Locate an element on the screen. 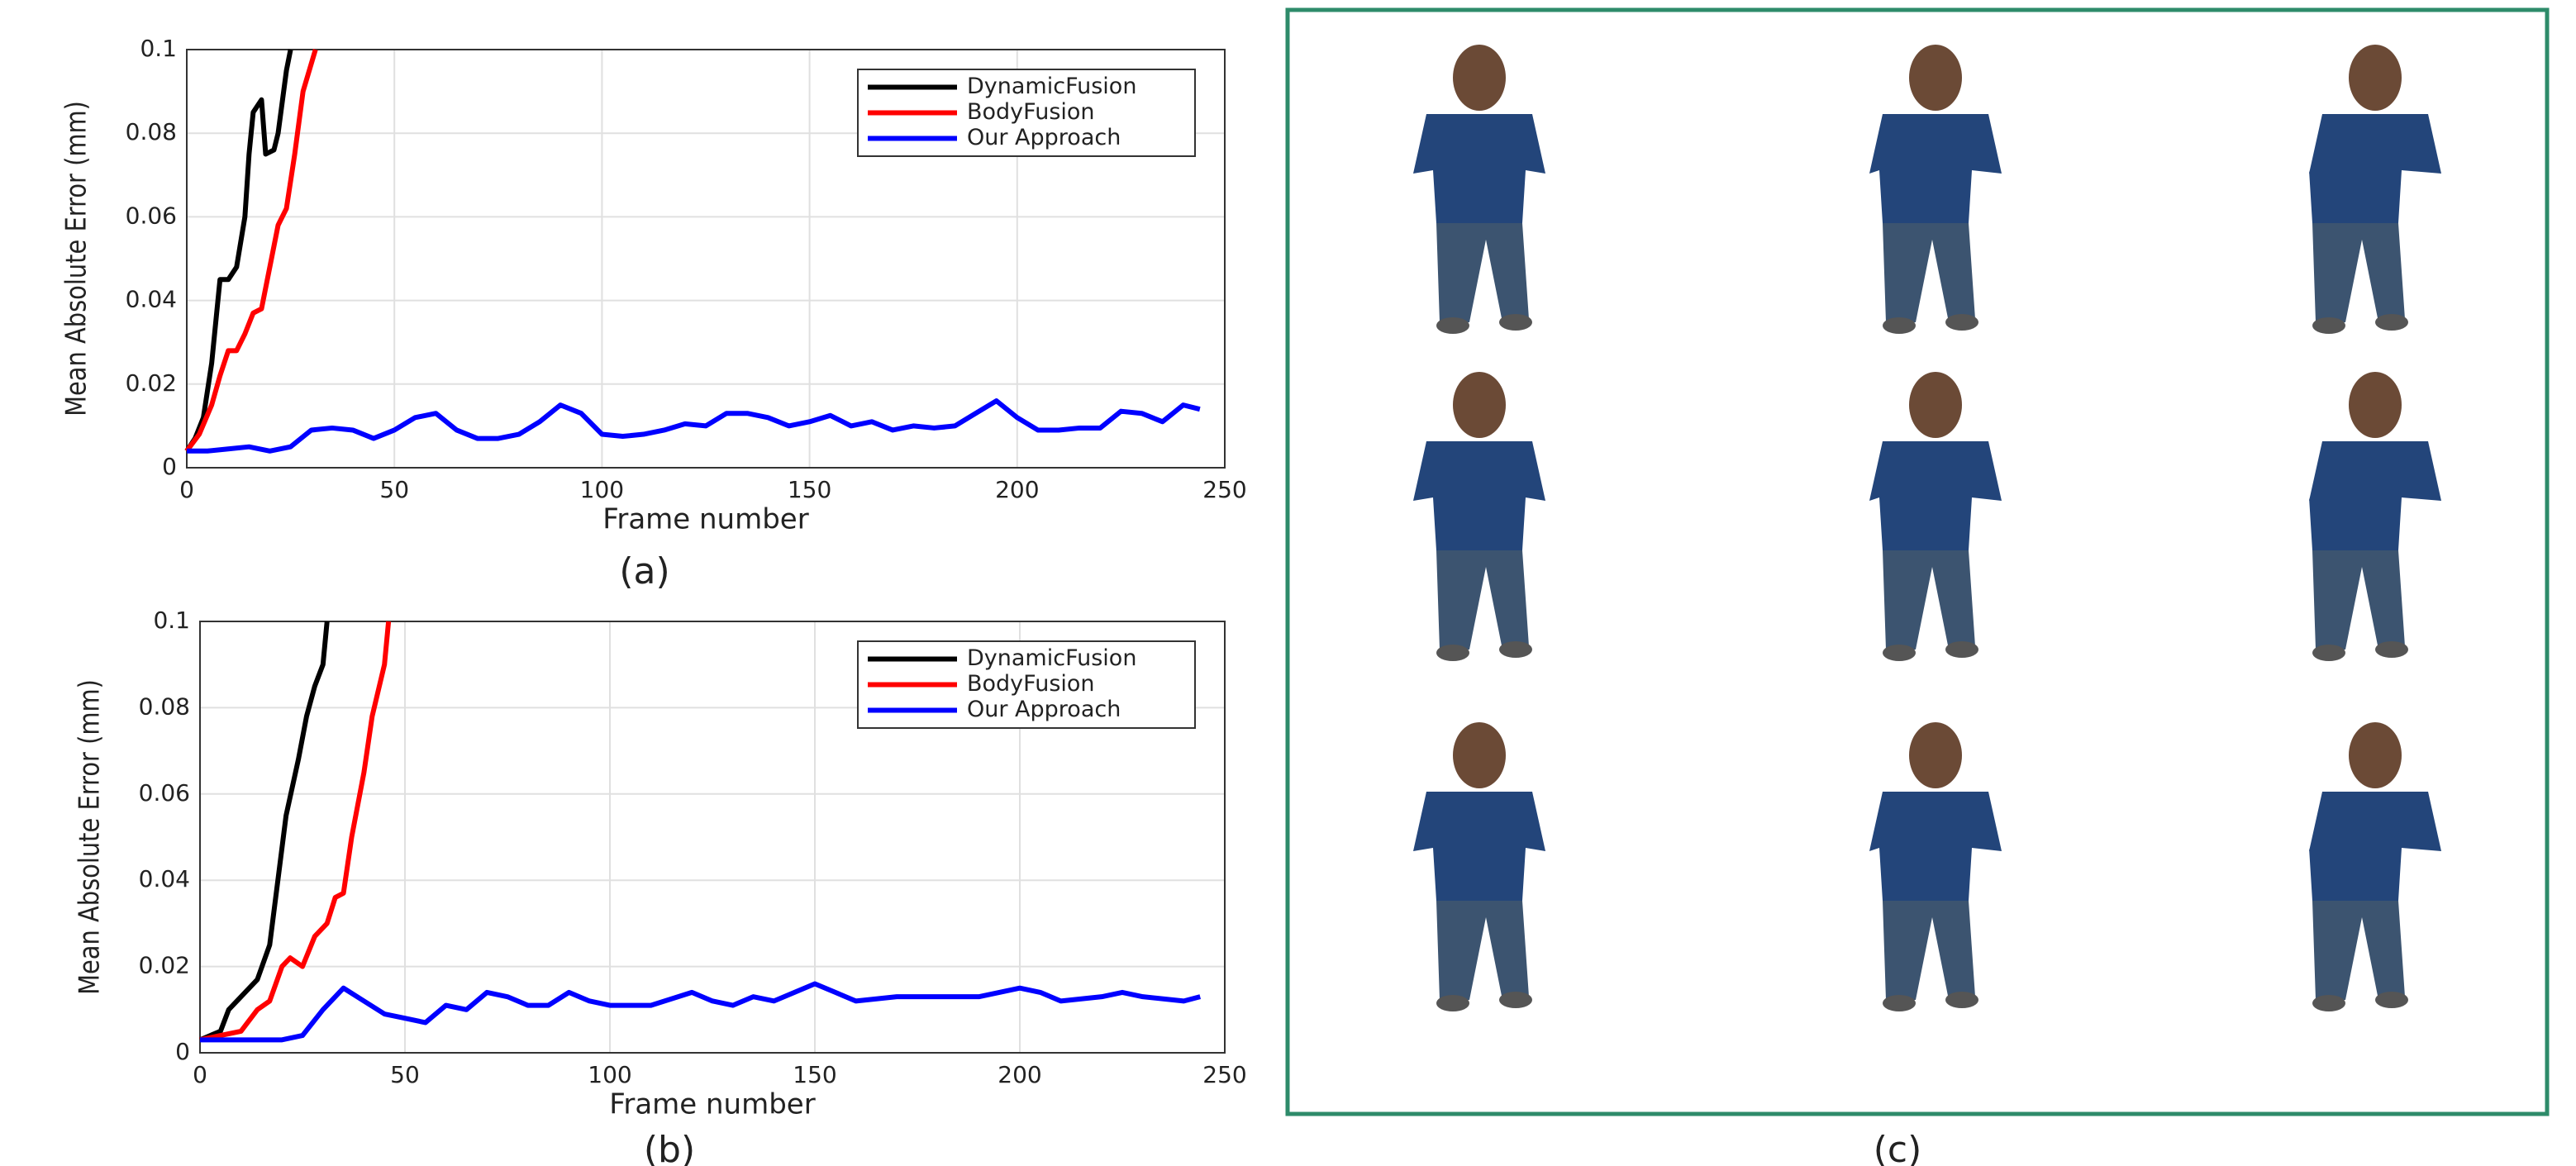  caption: (a) is located at coordinates (644, 571).